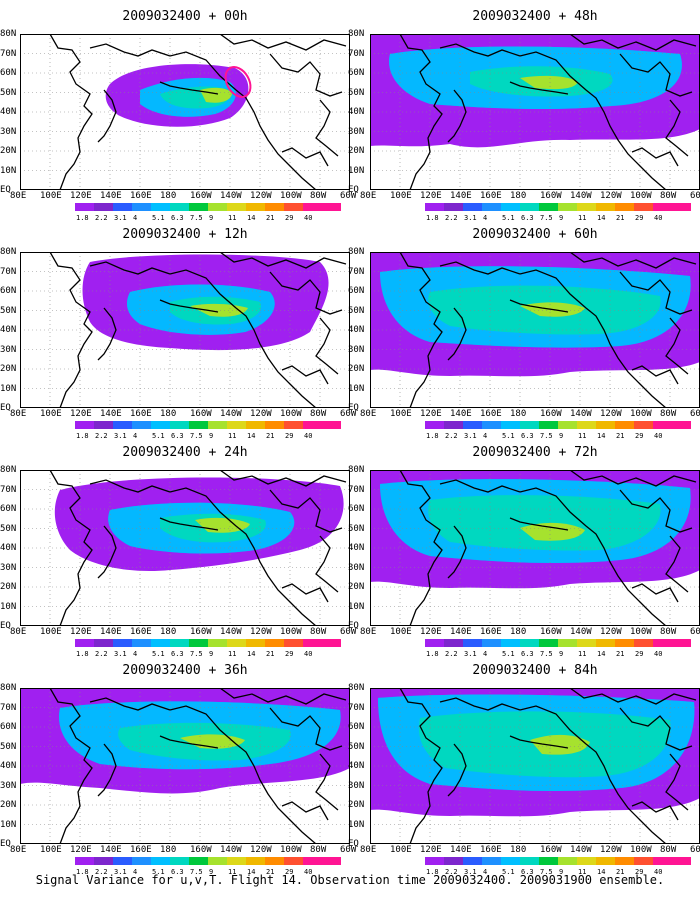 The image size is (700, 900). Describe the element at coordinates (356, 727) in the screenshot. I see `lat-tick-label: 60N` at that location.